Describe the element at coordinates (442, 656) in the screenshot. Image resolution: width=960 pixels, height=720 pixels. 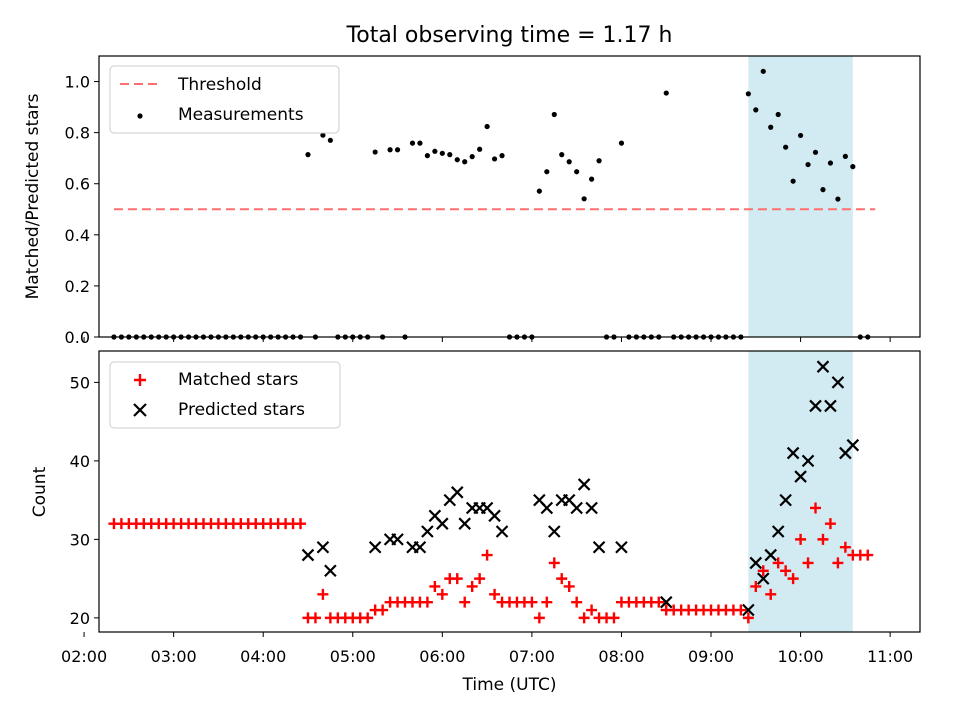
I see `x-tick-label: 06:00` at that location.